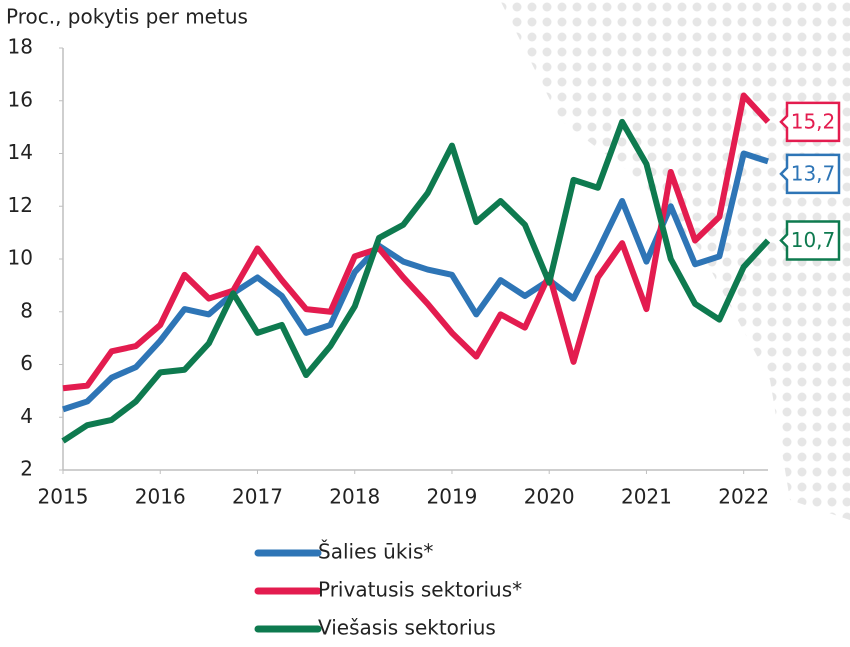 This screenshot has height=647, width=850. I want to click on y-tick-label: 14, so click(20, 152).